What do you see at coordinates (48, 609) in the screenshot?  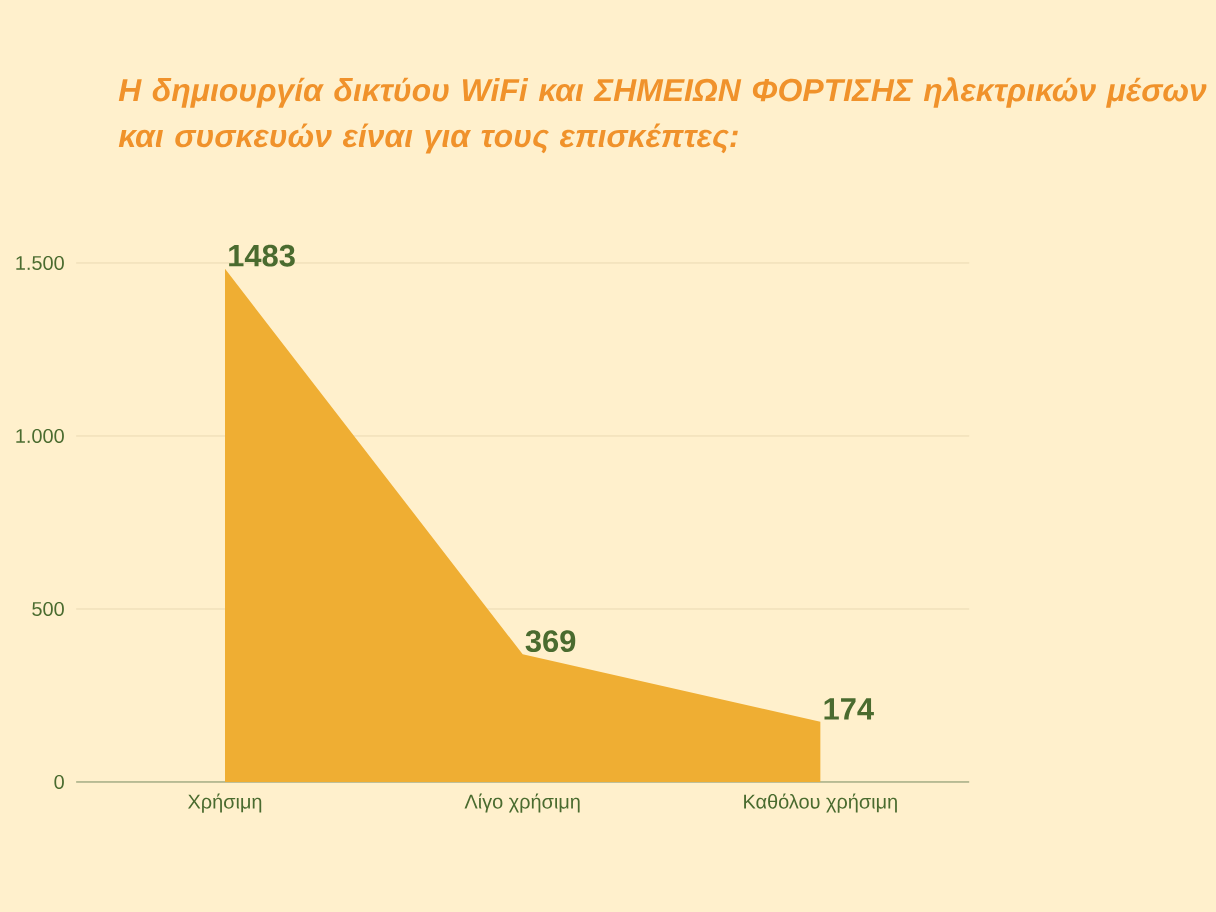 I see `y-tick-label: 500` at bounding box center [48, 609].